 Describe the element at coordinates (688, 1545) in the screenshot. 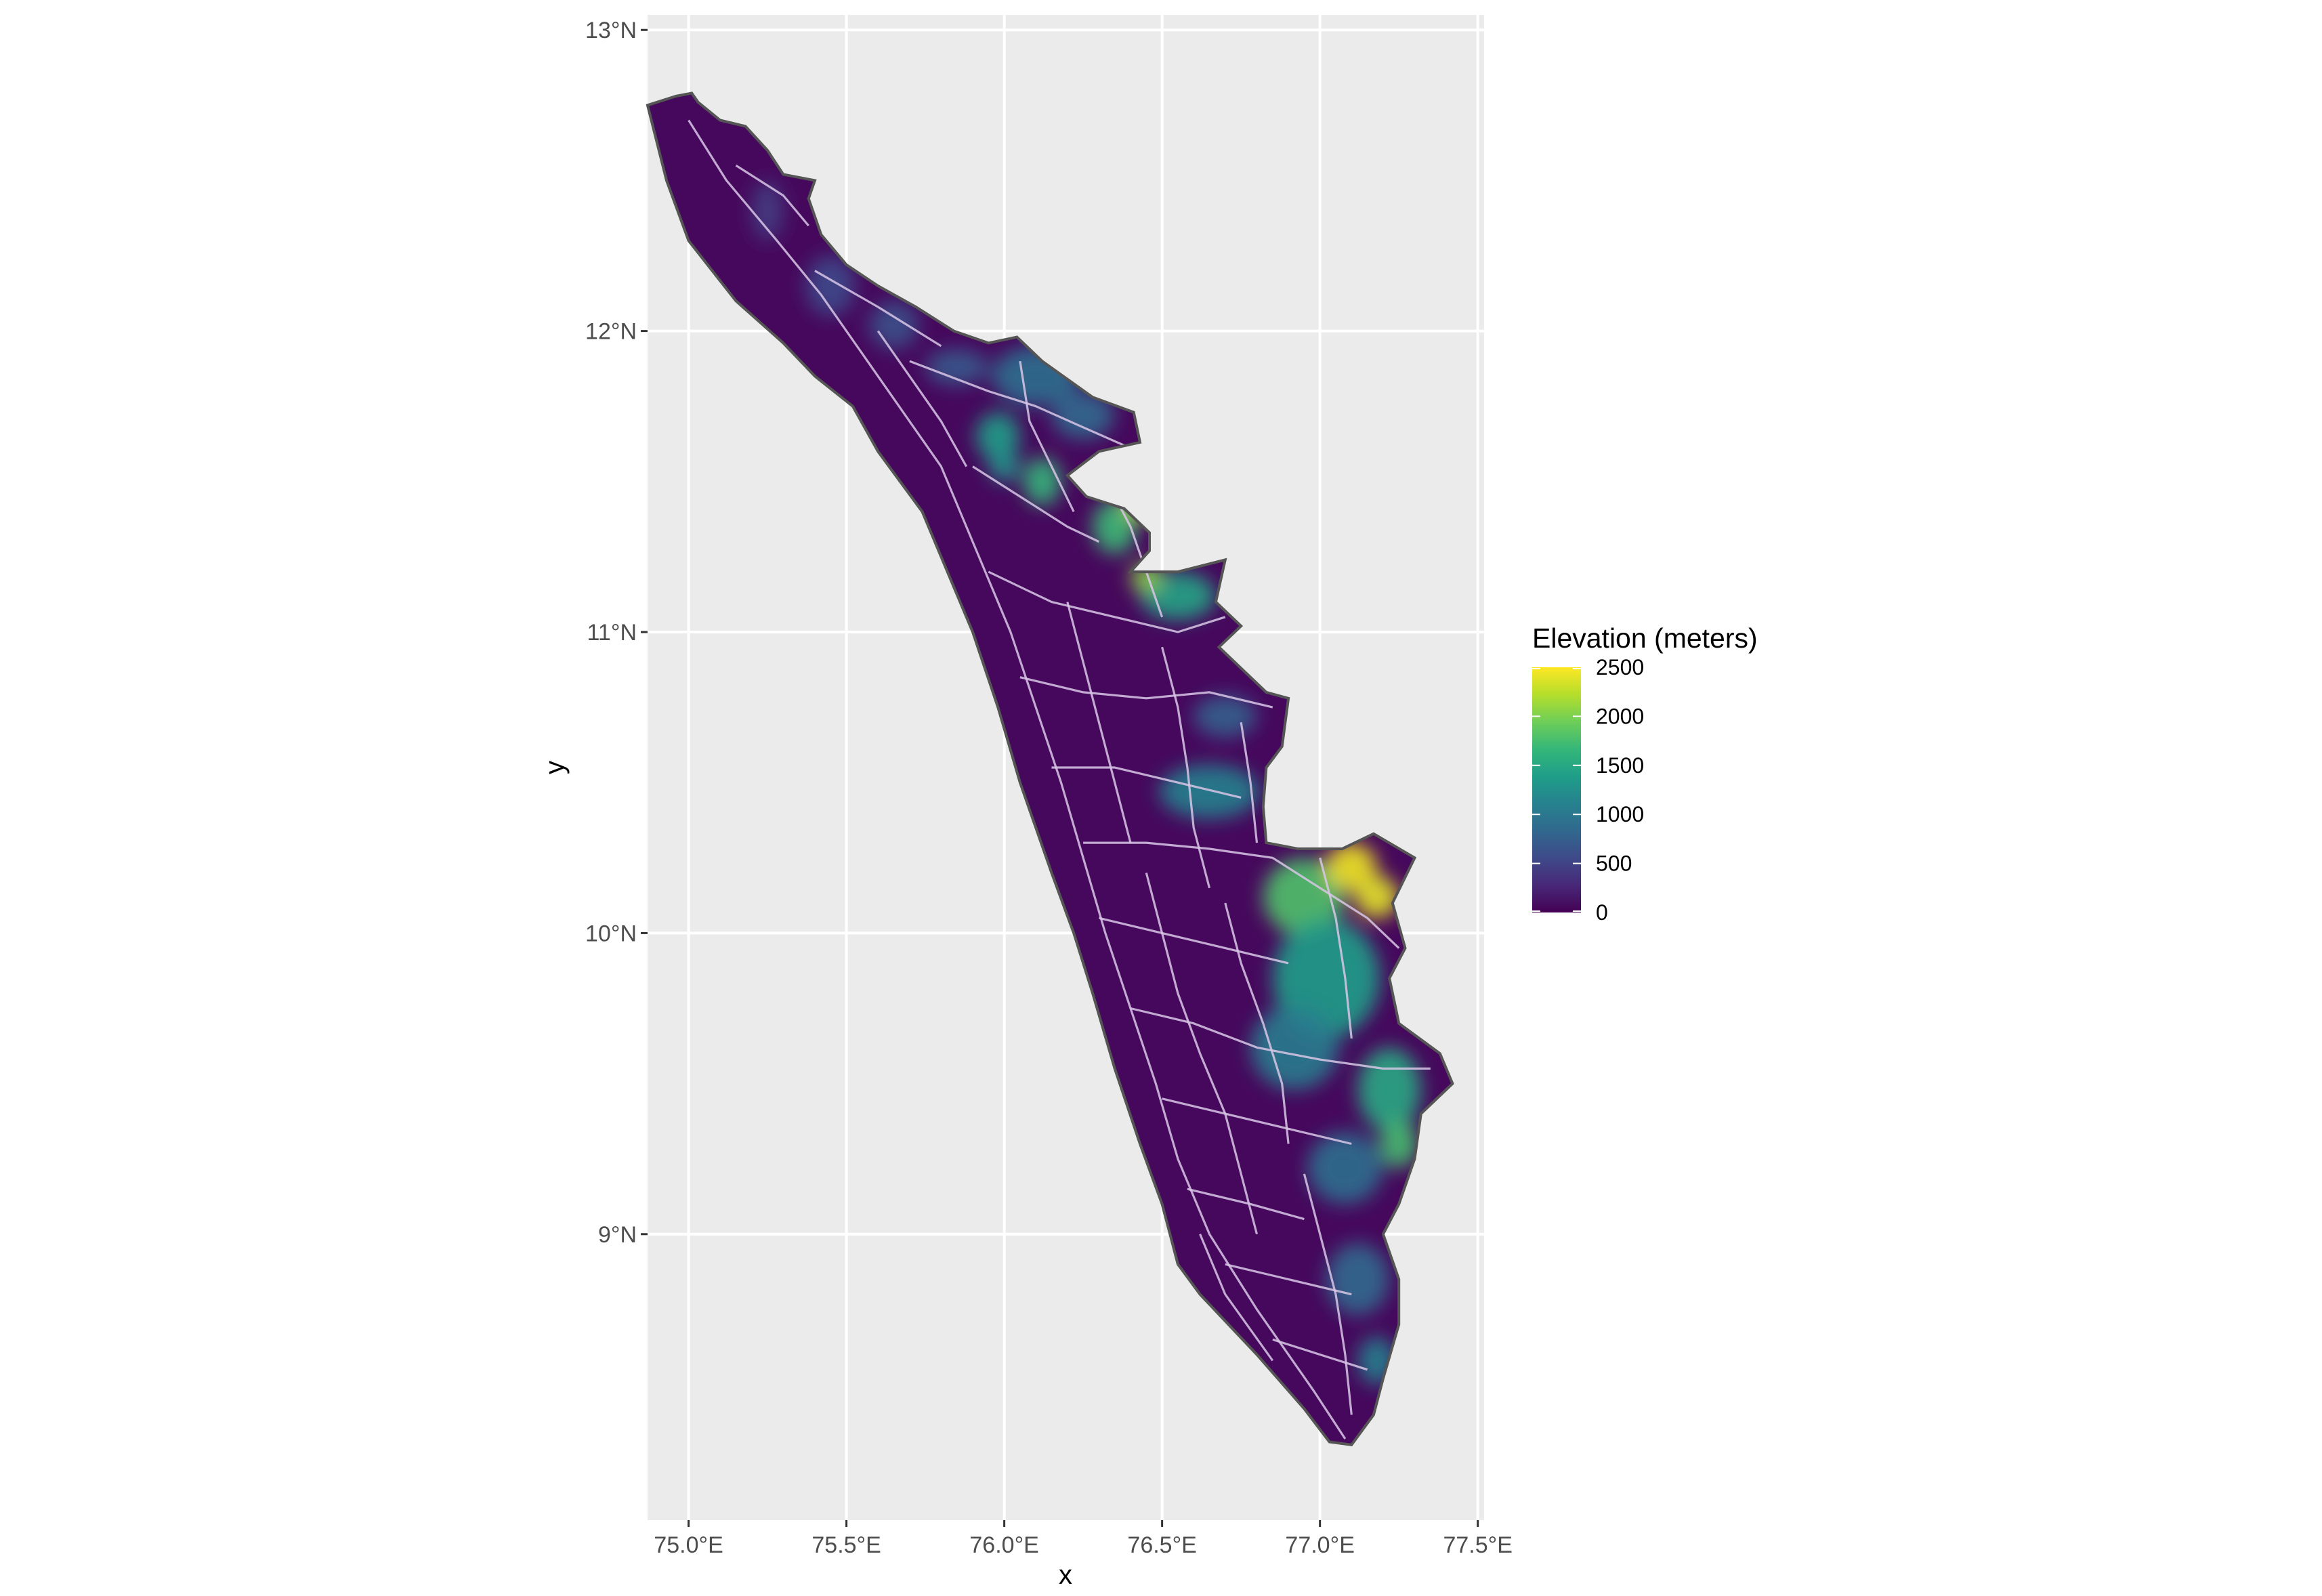

I see `x-tick-label: 75.0°E` at that location.